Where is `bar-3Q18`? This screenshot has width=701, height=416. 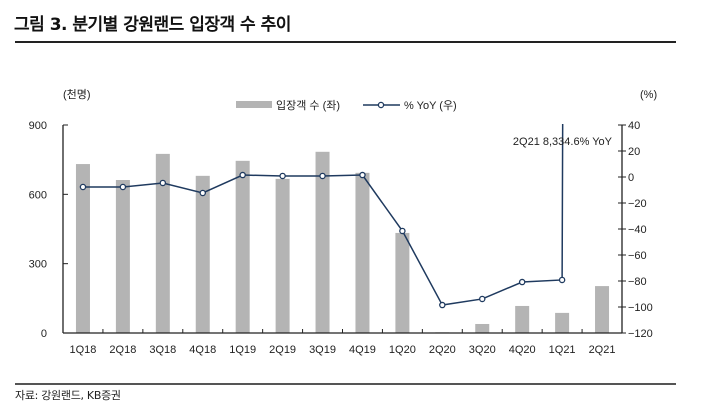 bar-3Q18 is located at coordinates (162, 243).